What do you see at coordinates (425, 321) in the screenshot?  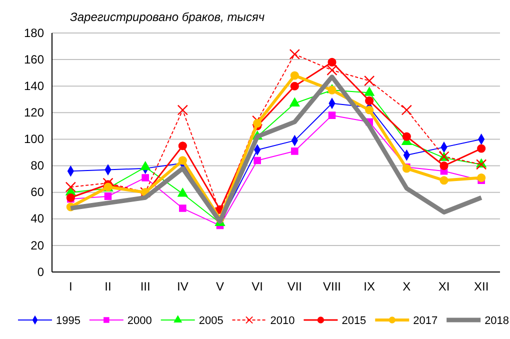 I see `legend-label: 2017` at bounding box center [425, 321].